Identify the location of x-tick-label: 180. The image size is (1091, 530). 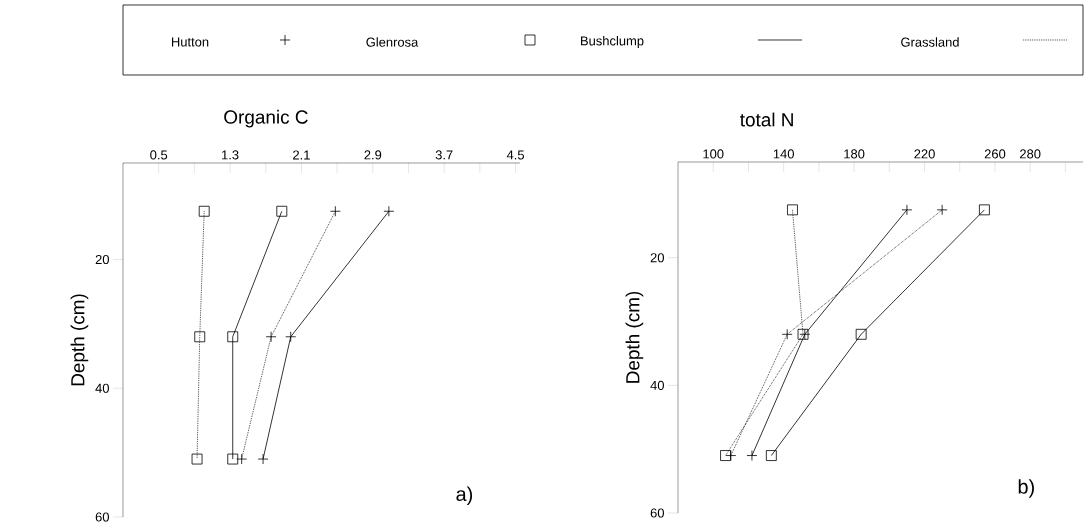
(854, 154).